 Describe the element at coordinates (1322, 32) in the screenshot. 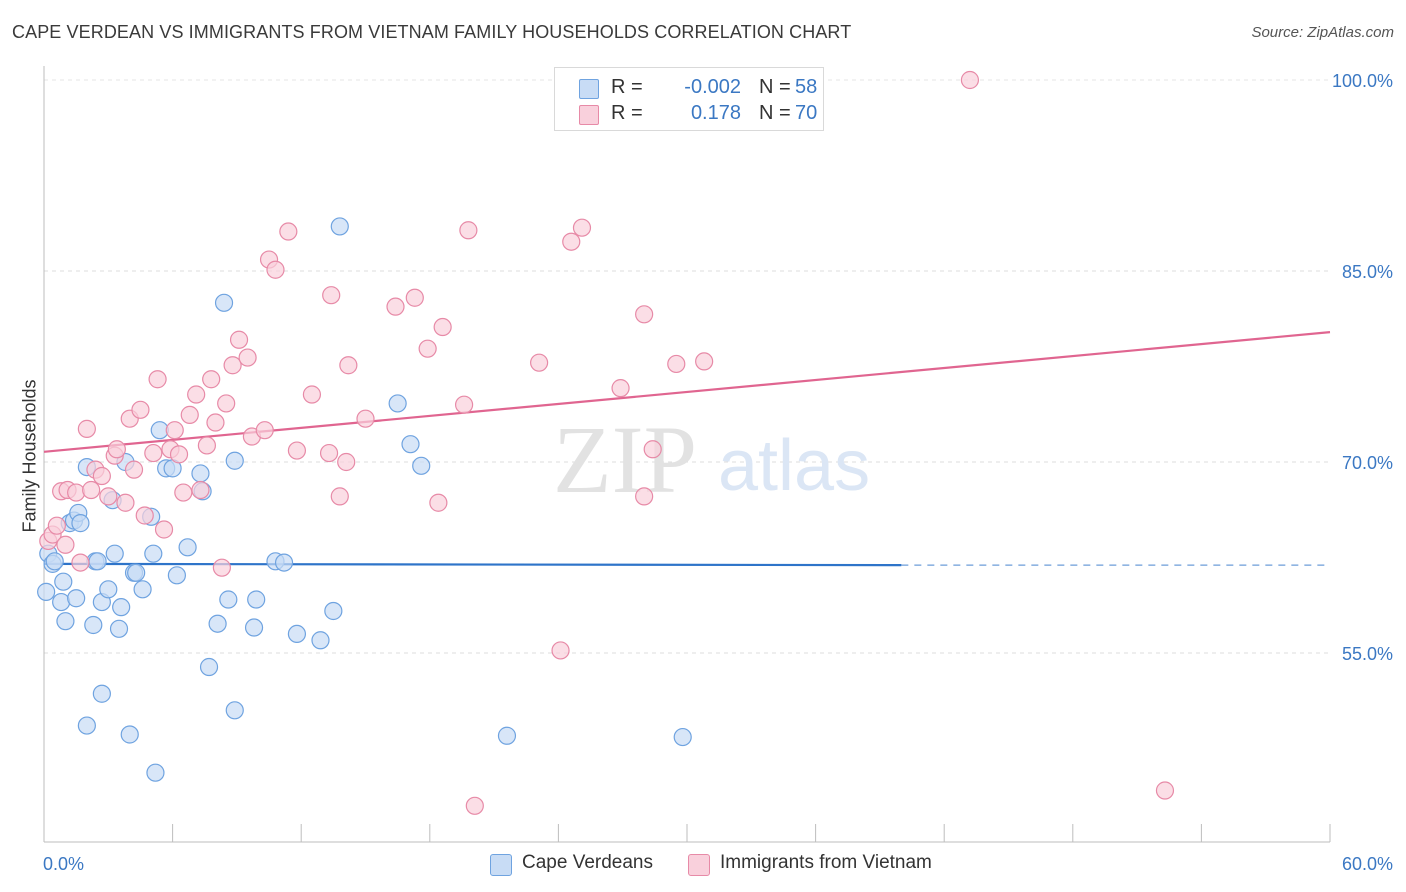

I see `source-label: Source: ZipAtlas.com` at that location.